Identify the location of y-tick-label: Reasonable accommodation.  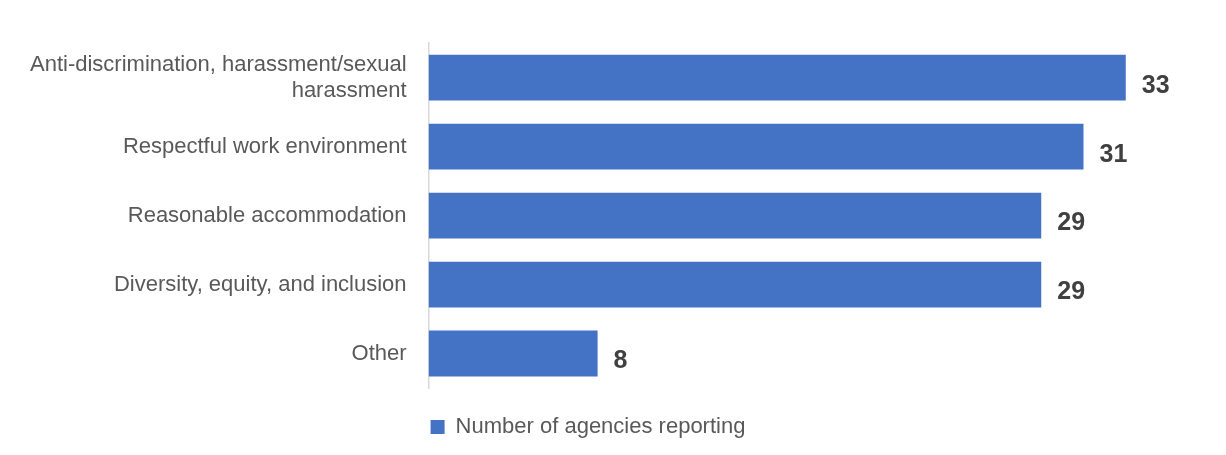
(267, 214).